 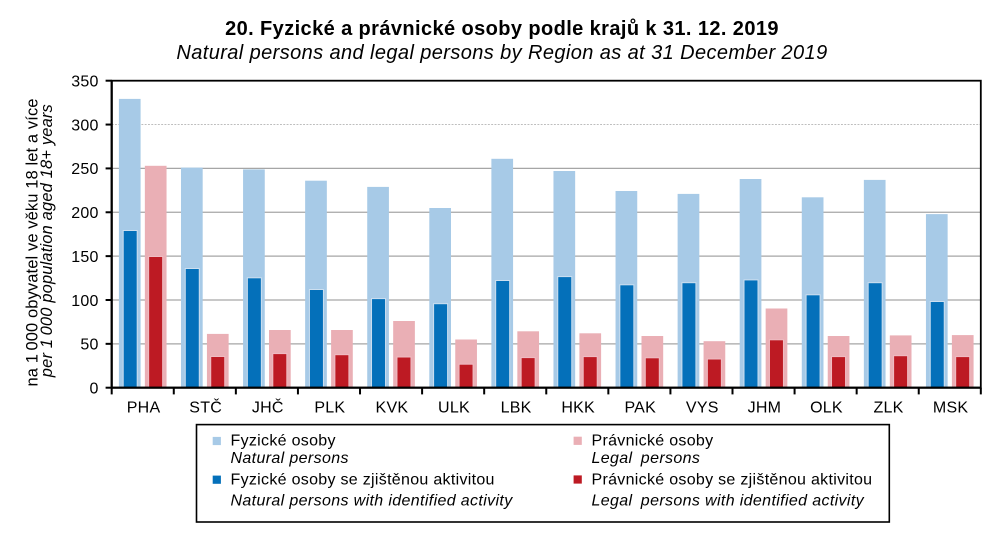 What do you see at coordinates (728, 501) in the screenshot?
I see `svg-text:Legal persons with identified: Legal persons with identified activity` at bounding box center [728, 501].